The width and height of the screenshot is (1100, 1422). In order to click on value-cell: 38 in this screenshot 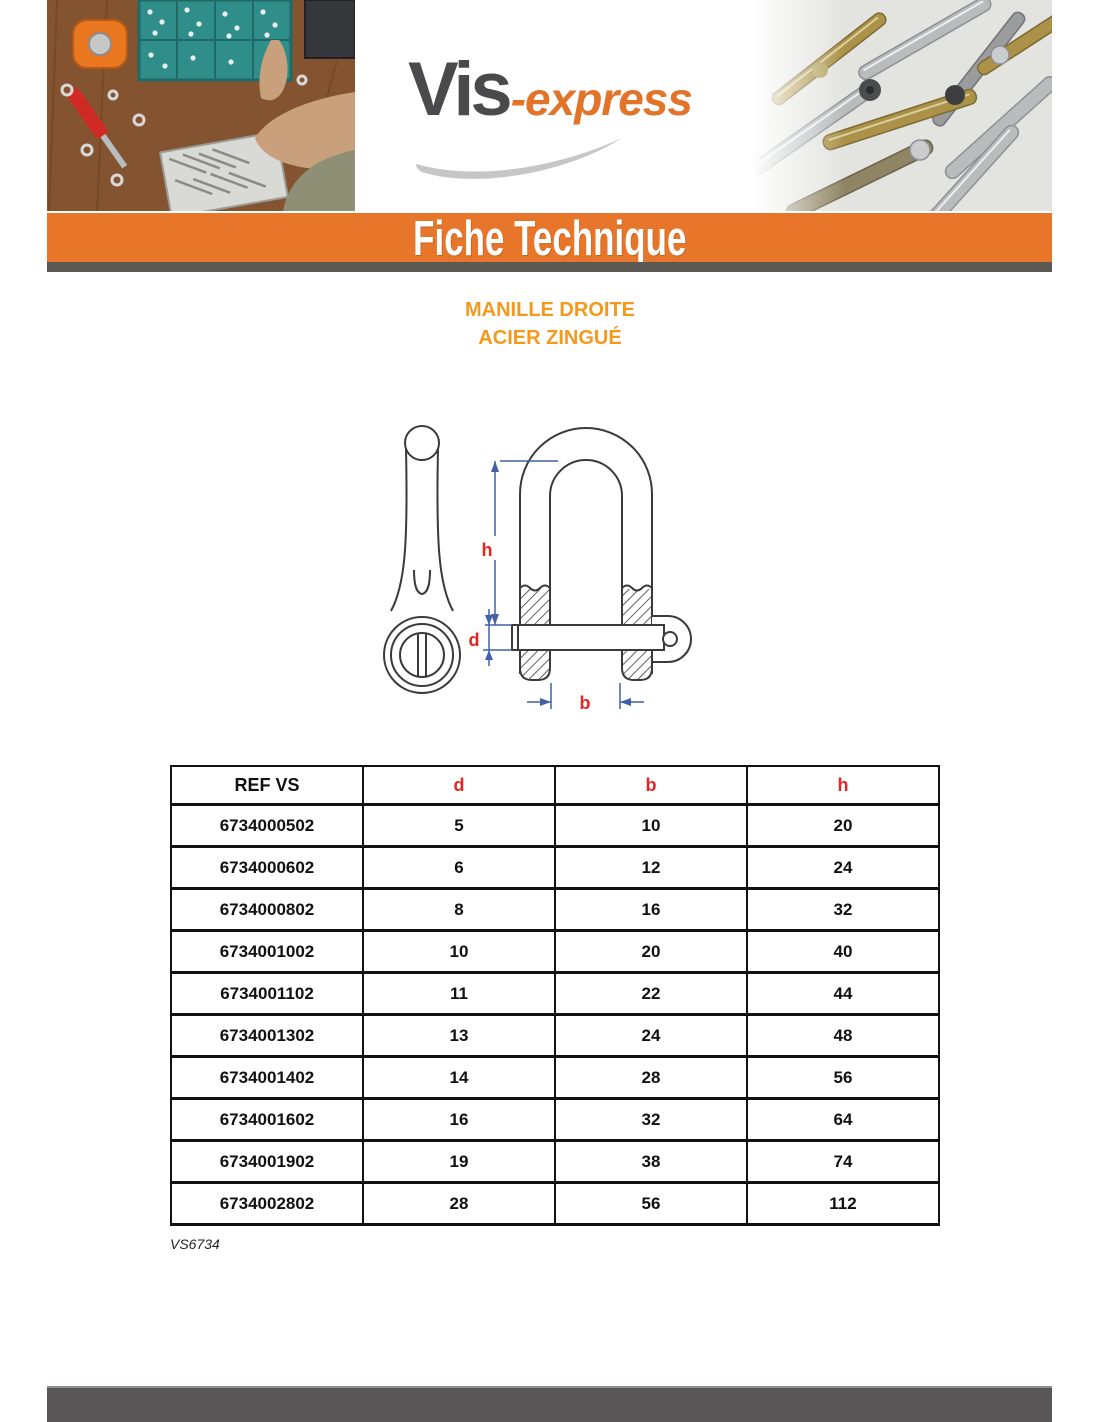, I will do `click(651, 1161)`.